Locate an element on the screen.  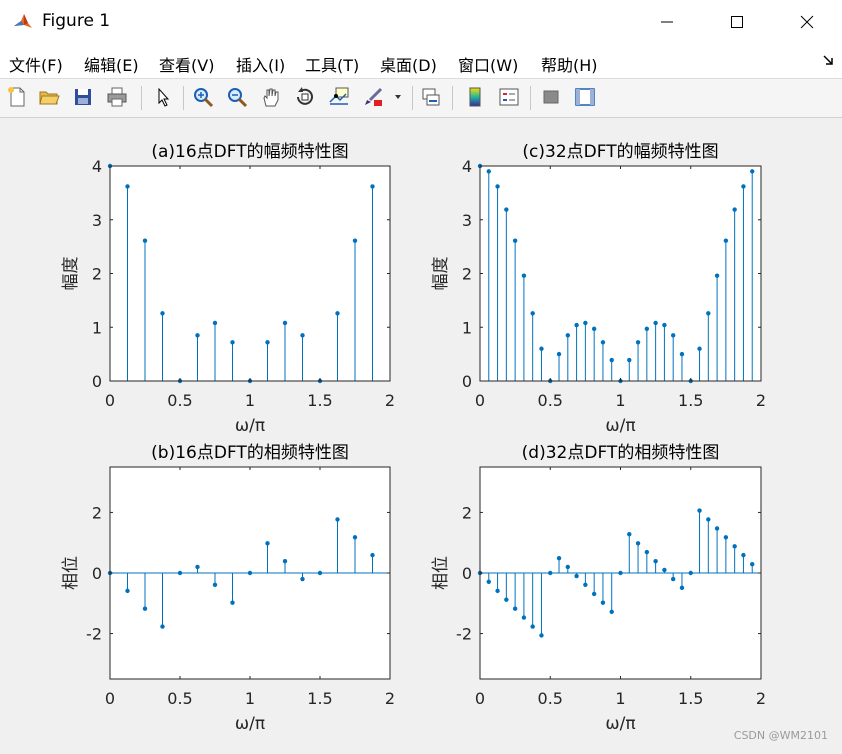
menu-window: 窗口(W) is located at coordinates (488, 65).